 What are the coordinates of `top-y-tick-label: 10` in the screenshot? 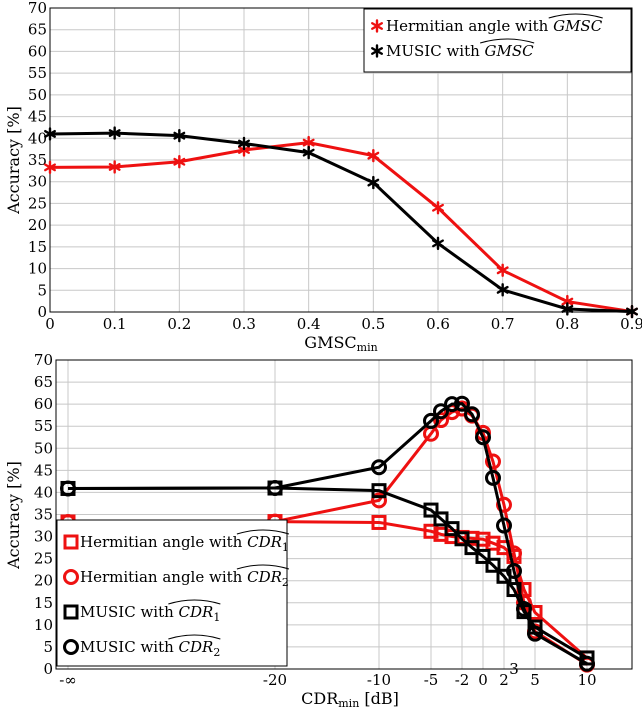 It's located at (37, 269).